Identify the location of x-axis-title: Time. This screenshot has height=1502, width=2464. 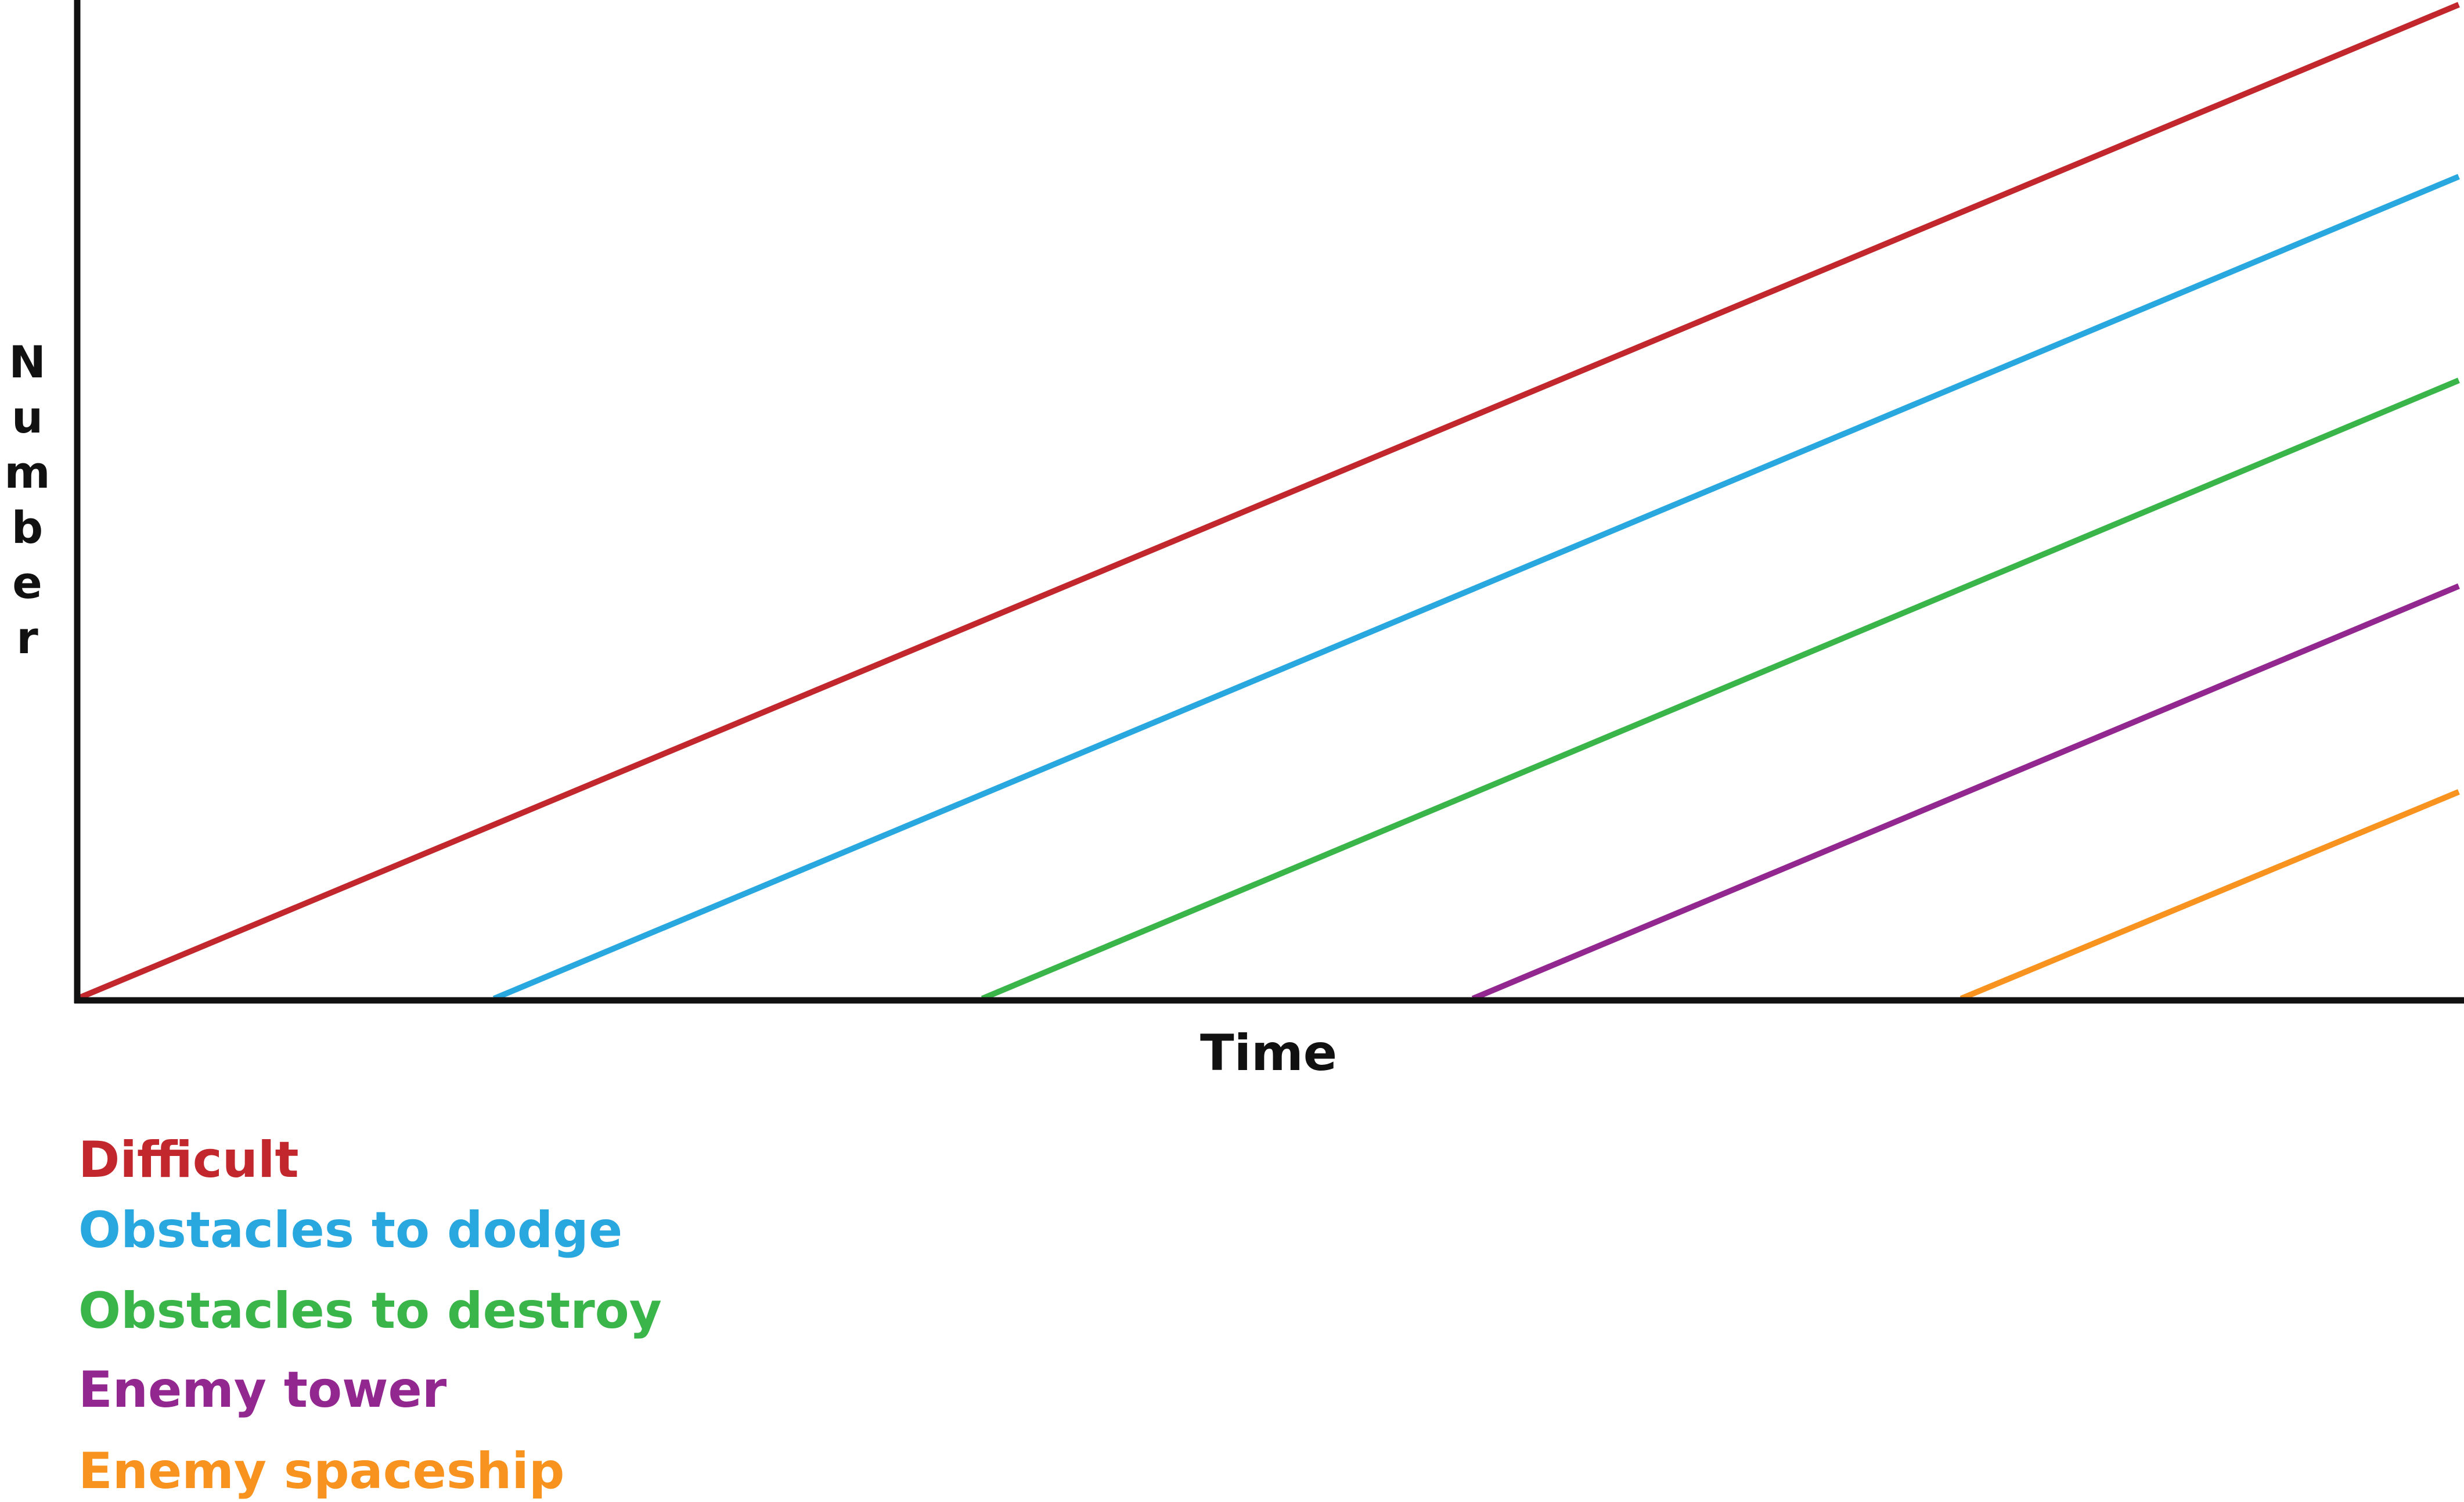
(1268, 1053).